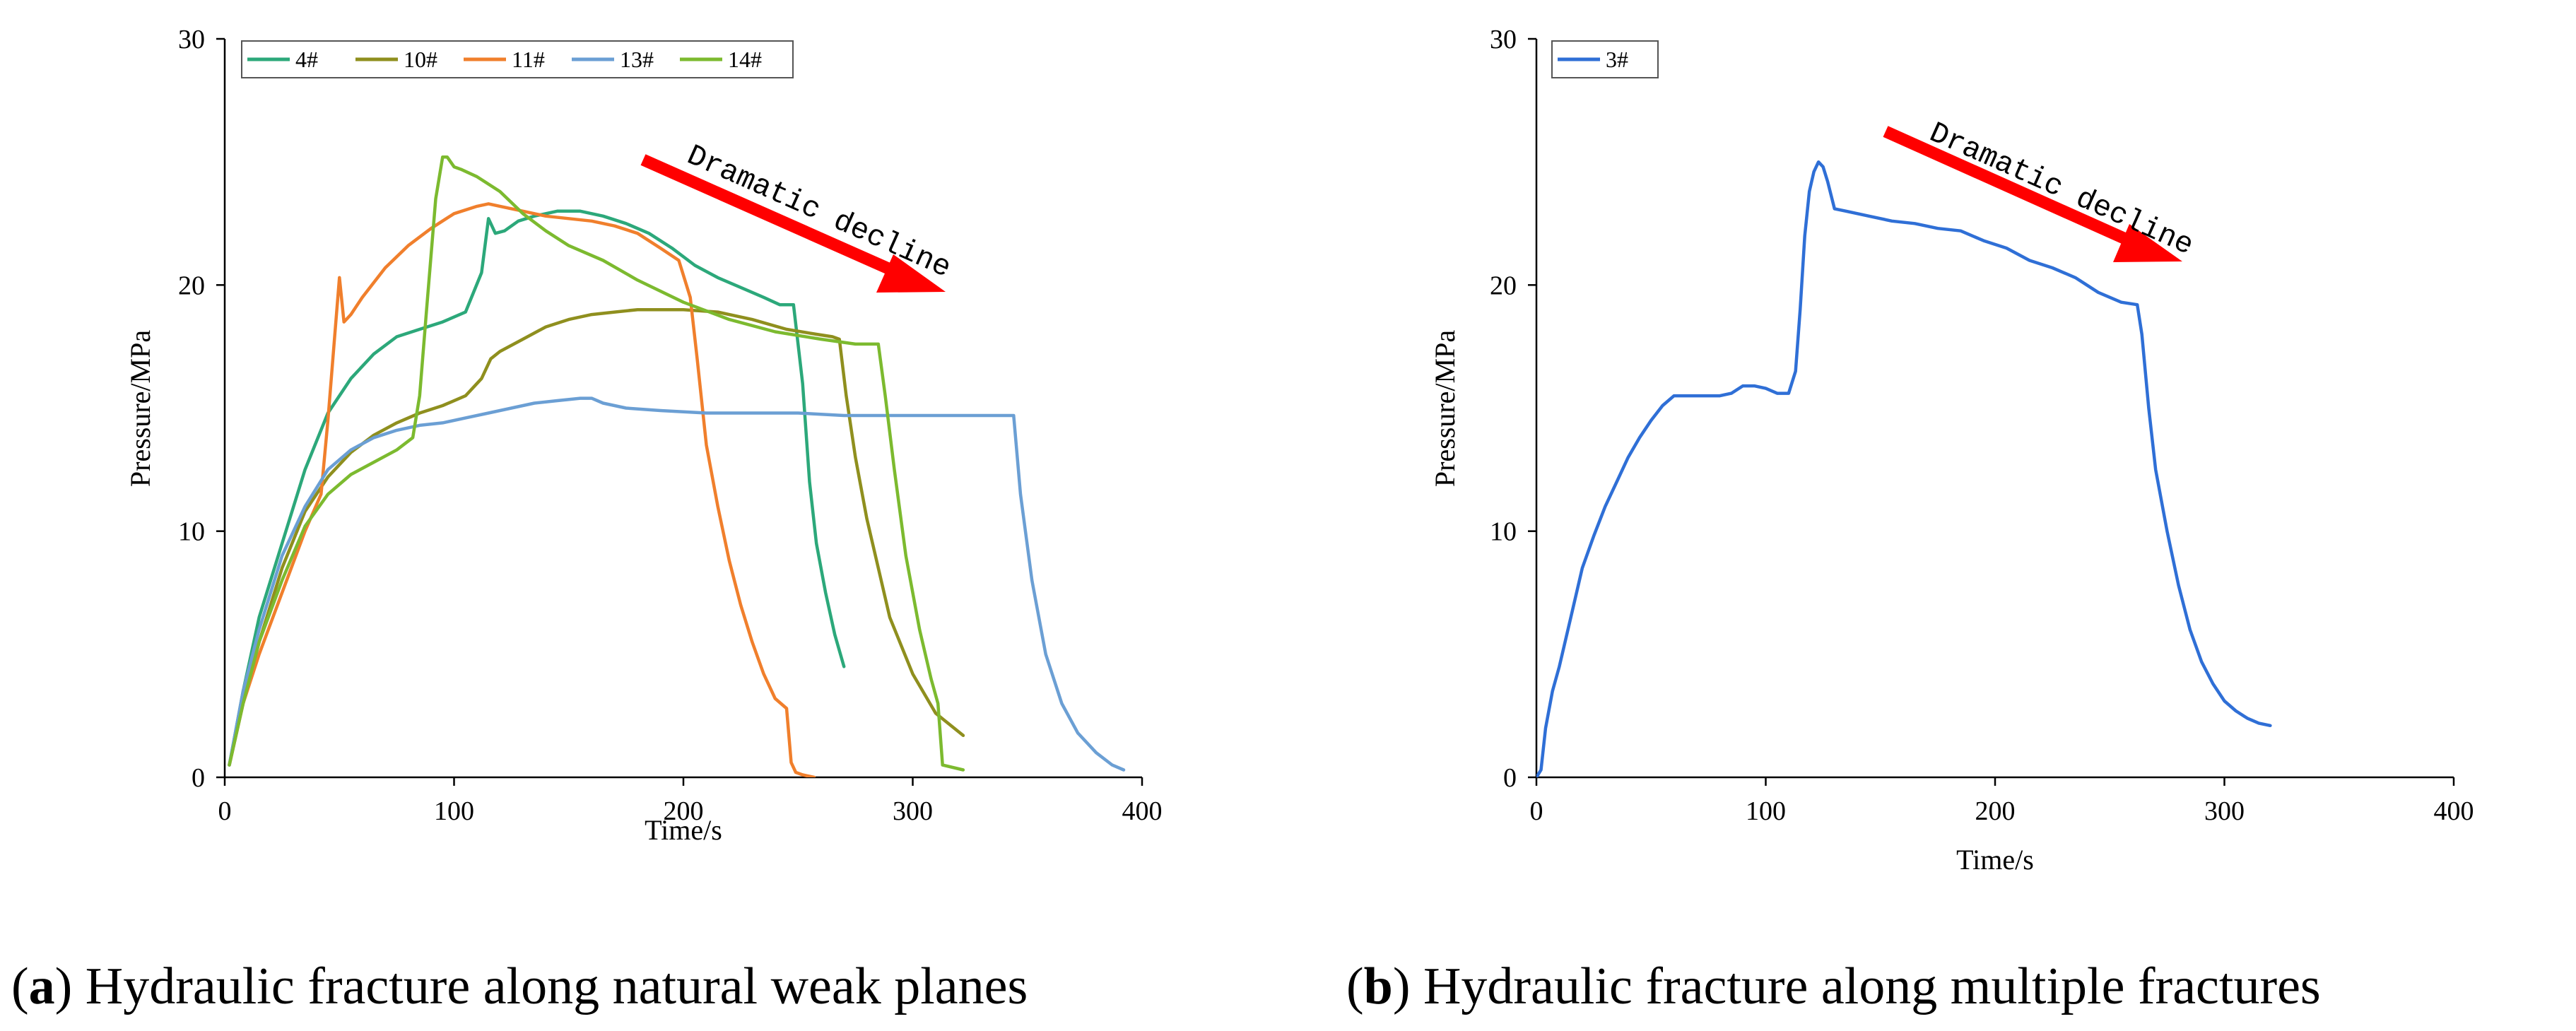  I want to click on legend-b: 3#, so click(1605, 59).